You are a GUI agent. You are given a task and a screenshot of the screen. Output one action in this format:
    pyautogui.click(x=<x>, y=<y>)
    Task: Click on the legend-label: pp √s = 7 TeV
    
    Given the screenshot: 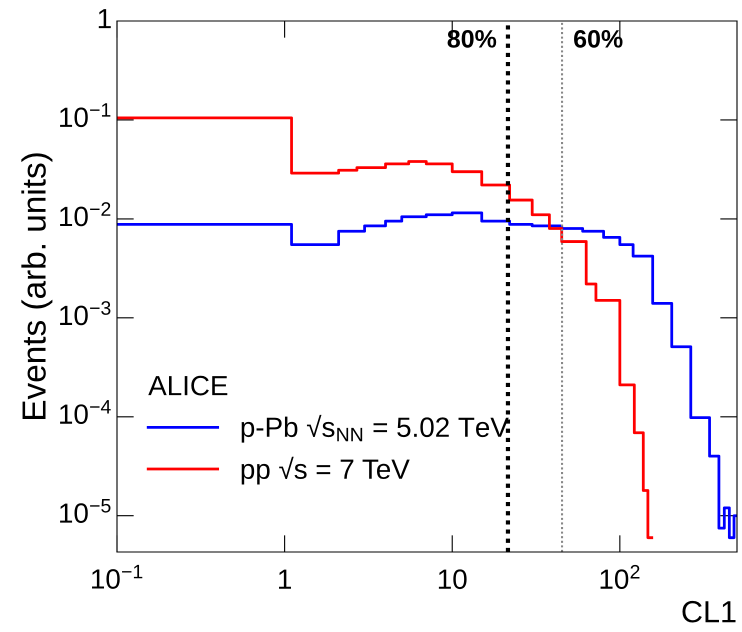 What is the action you would take?
    pyautogui.click(x=326, y=470)
    